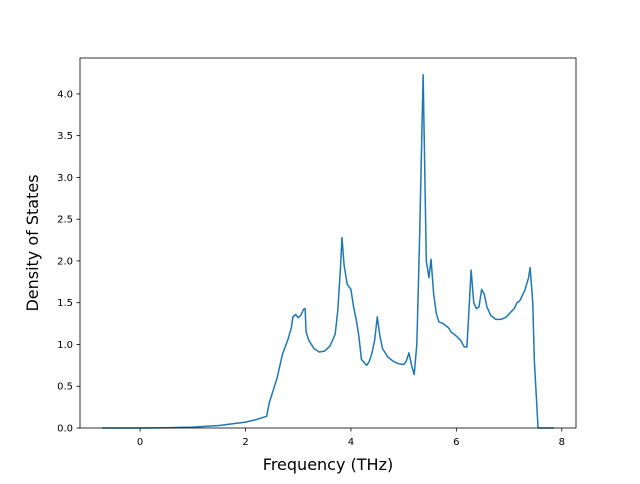 This screenshot has width=640, height=484. I want to click on y-axis-label: Density of States, so click(32, 242).